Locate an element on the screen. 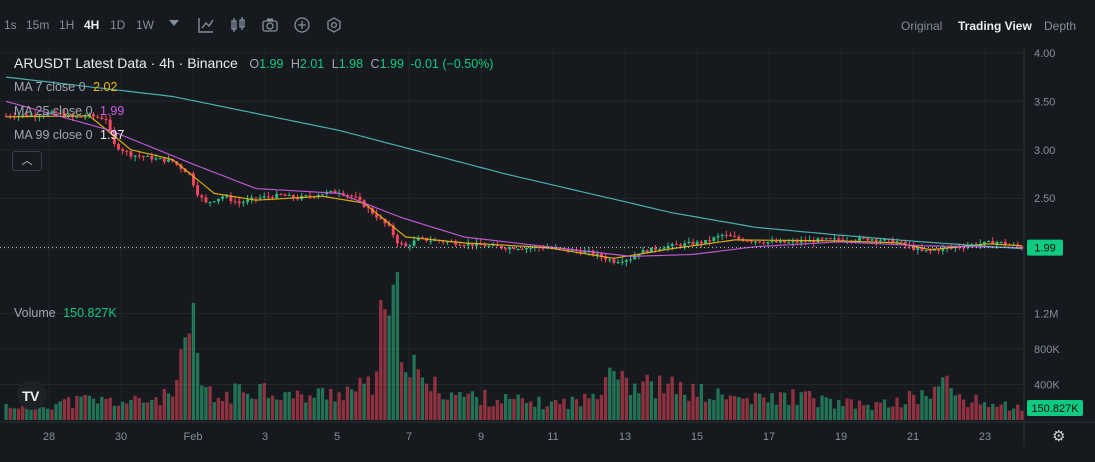  current-price-tag is located at coordinates (1045, 247).